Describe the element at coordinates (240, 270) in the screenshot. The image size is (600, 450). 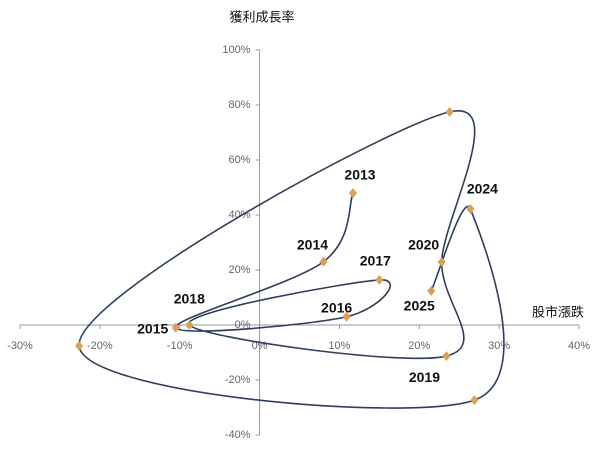
I see `y-tick-label: 20%` at that location.